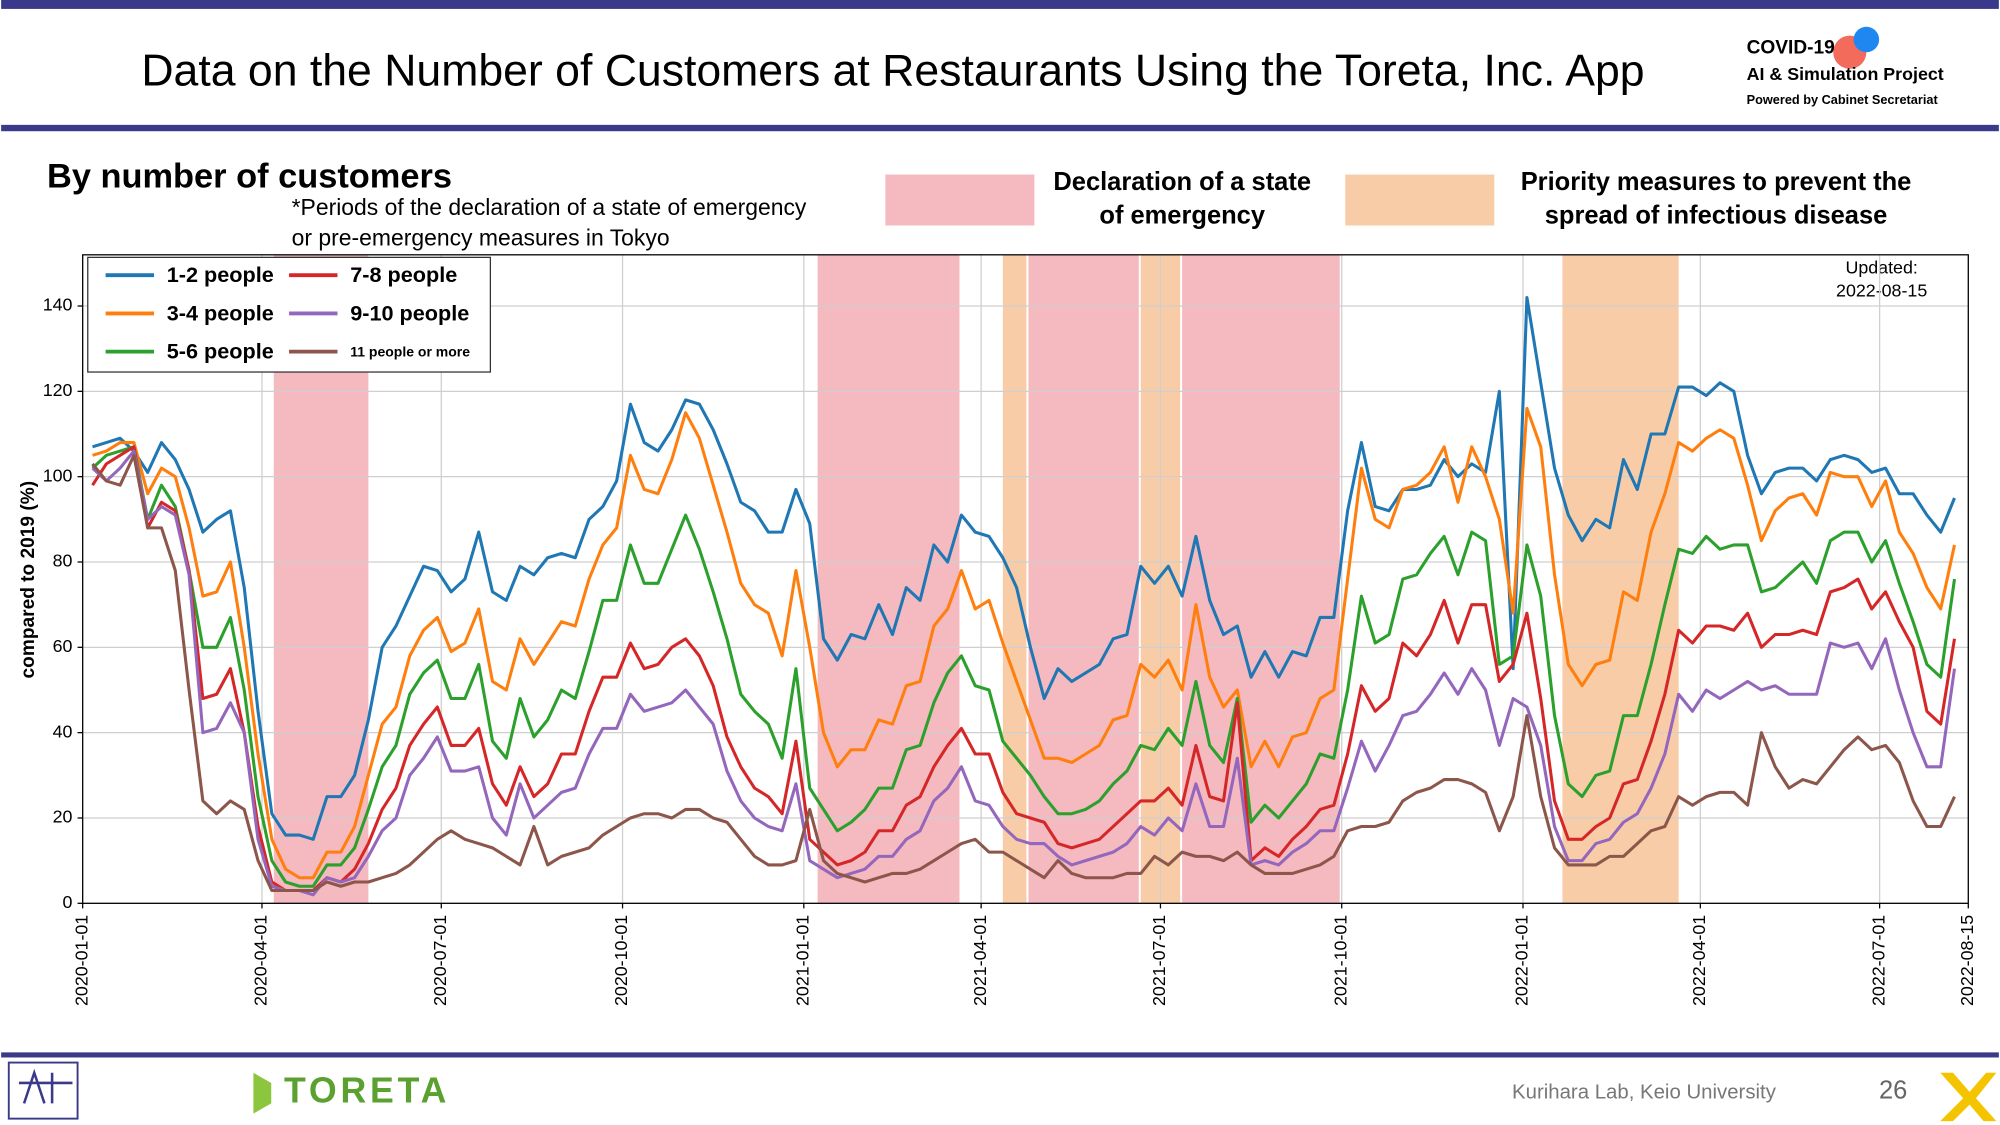 Image resolution: width=2000 pixels, height=1125 pixels. What do you see at coordinates (262, 1093) in the screenshot?
I see `brand-icon` at bounding box center [262, 1093].